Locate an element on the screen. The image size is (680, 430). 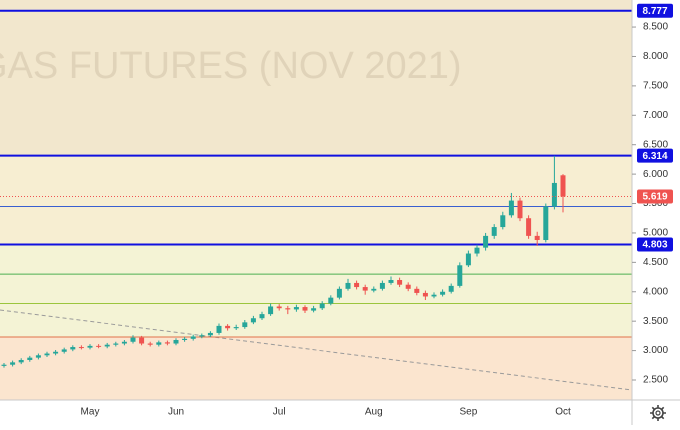
x-tick-label: May is located at coordinates (90, 412).